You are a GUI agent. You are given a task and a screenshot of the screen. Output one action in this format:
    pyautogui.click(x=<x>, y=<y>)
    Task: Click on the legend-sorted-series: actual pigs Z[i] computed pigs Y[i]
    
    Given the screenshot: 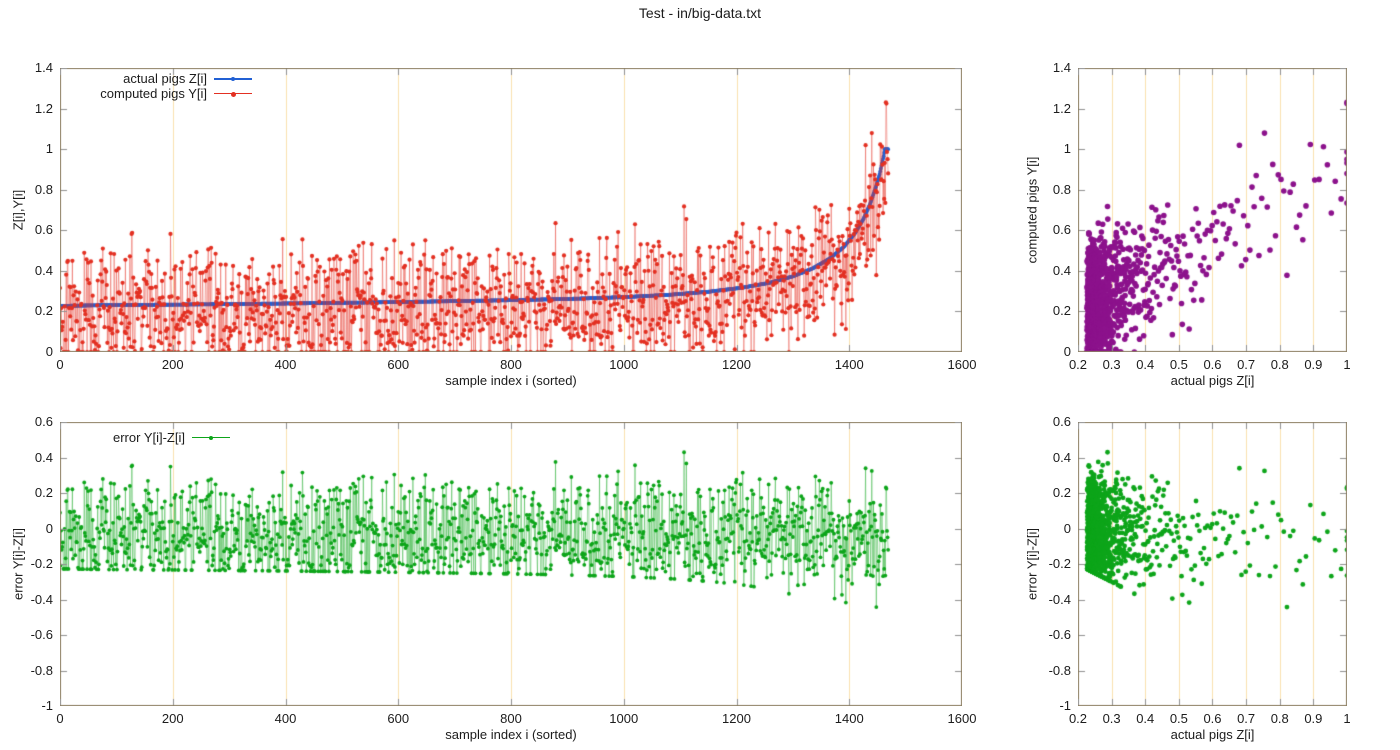 What is the action you would take?
    pyautogui.click(x=157, y=86)
    